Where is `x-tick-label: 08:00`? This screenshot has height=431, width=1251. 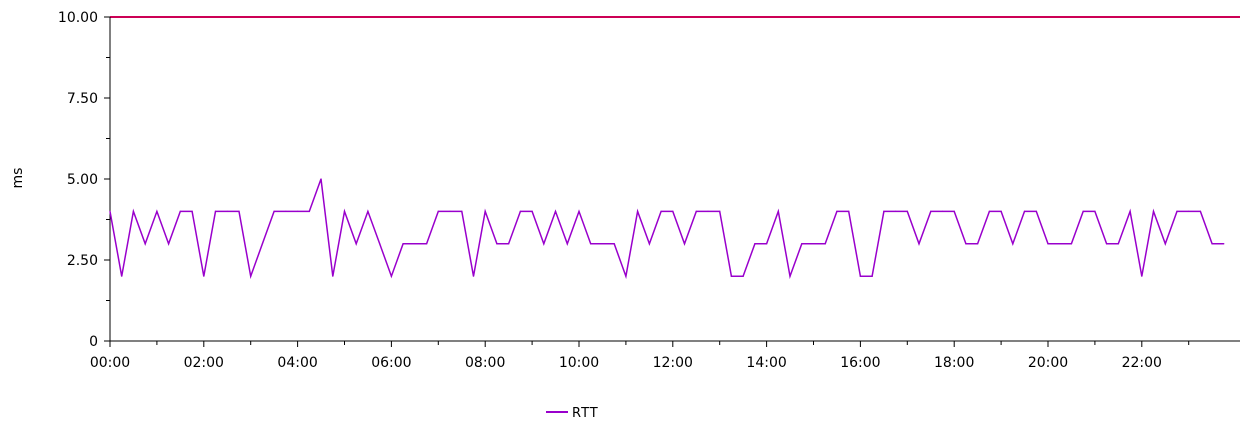 x-tick-label: 08:00 is located at coordinates (485, 363).